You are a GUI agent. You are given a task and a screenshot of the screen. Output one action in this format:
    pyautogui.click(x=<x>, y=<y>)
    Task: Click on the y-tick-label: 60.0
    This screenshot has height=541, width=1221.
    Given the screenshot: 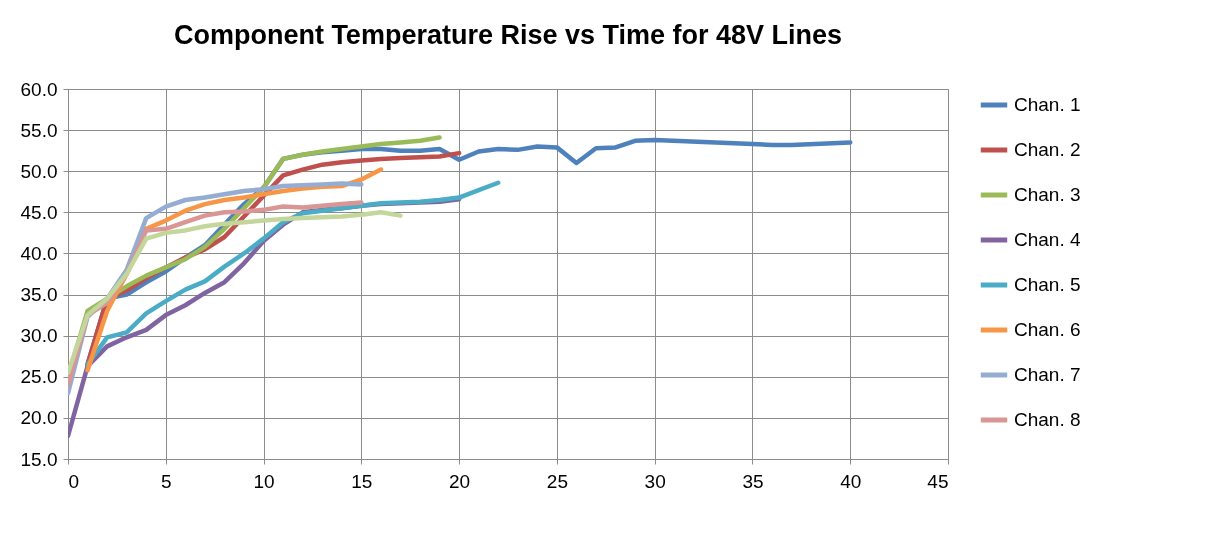 What is the action you would take?
    pyautogui.click(x=39, y=89)
    